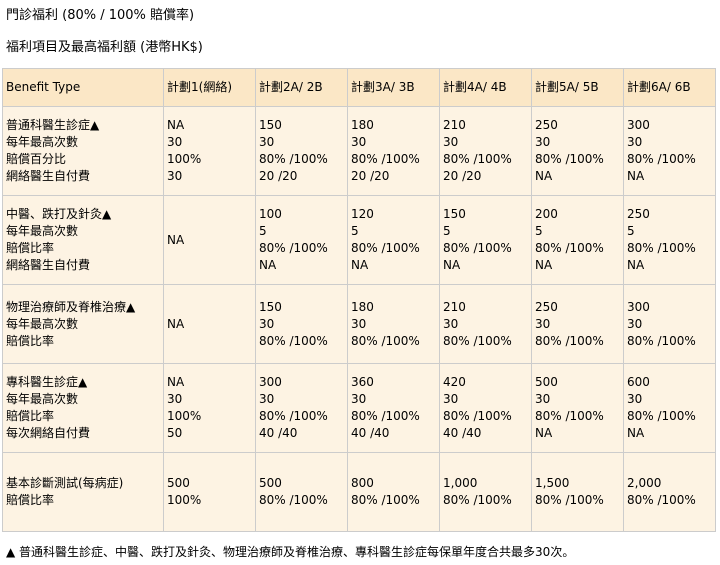 The width and height of the screenshot is (720, 565). What do you see at coordinates (669, 240) in the screenshot?
I see `plan-value-cell: 250 5 80% /100% NA` at bounding box center [669, 240].